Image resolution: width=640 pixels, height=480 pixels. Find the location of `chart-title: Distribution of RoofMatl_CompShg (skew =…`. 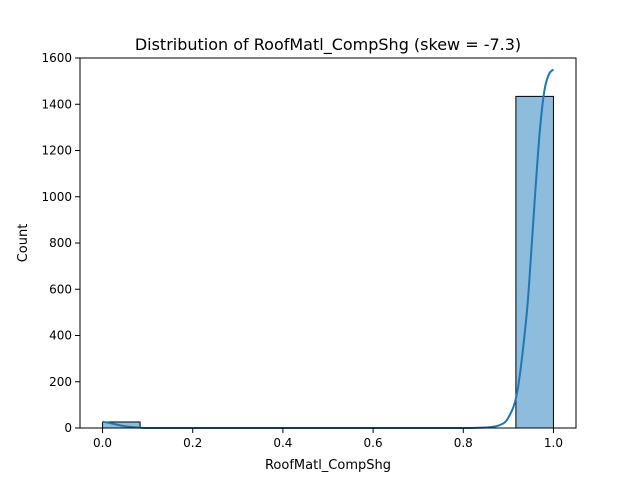

chart-title: Distribution of RoofMatl_CompShg (skew =… is located at coordinates (328, 45).